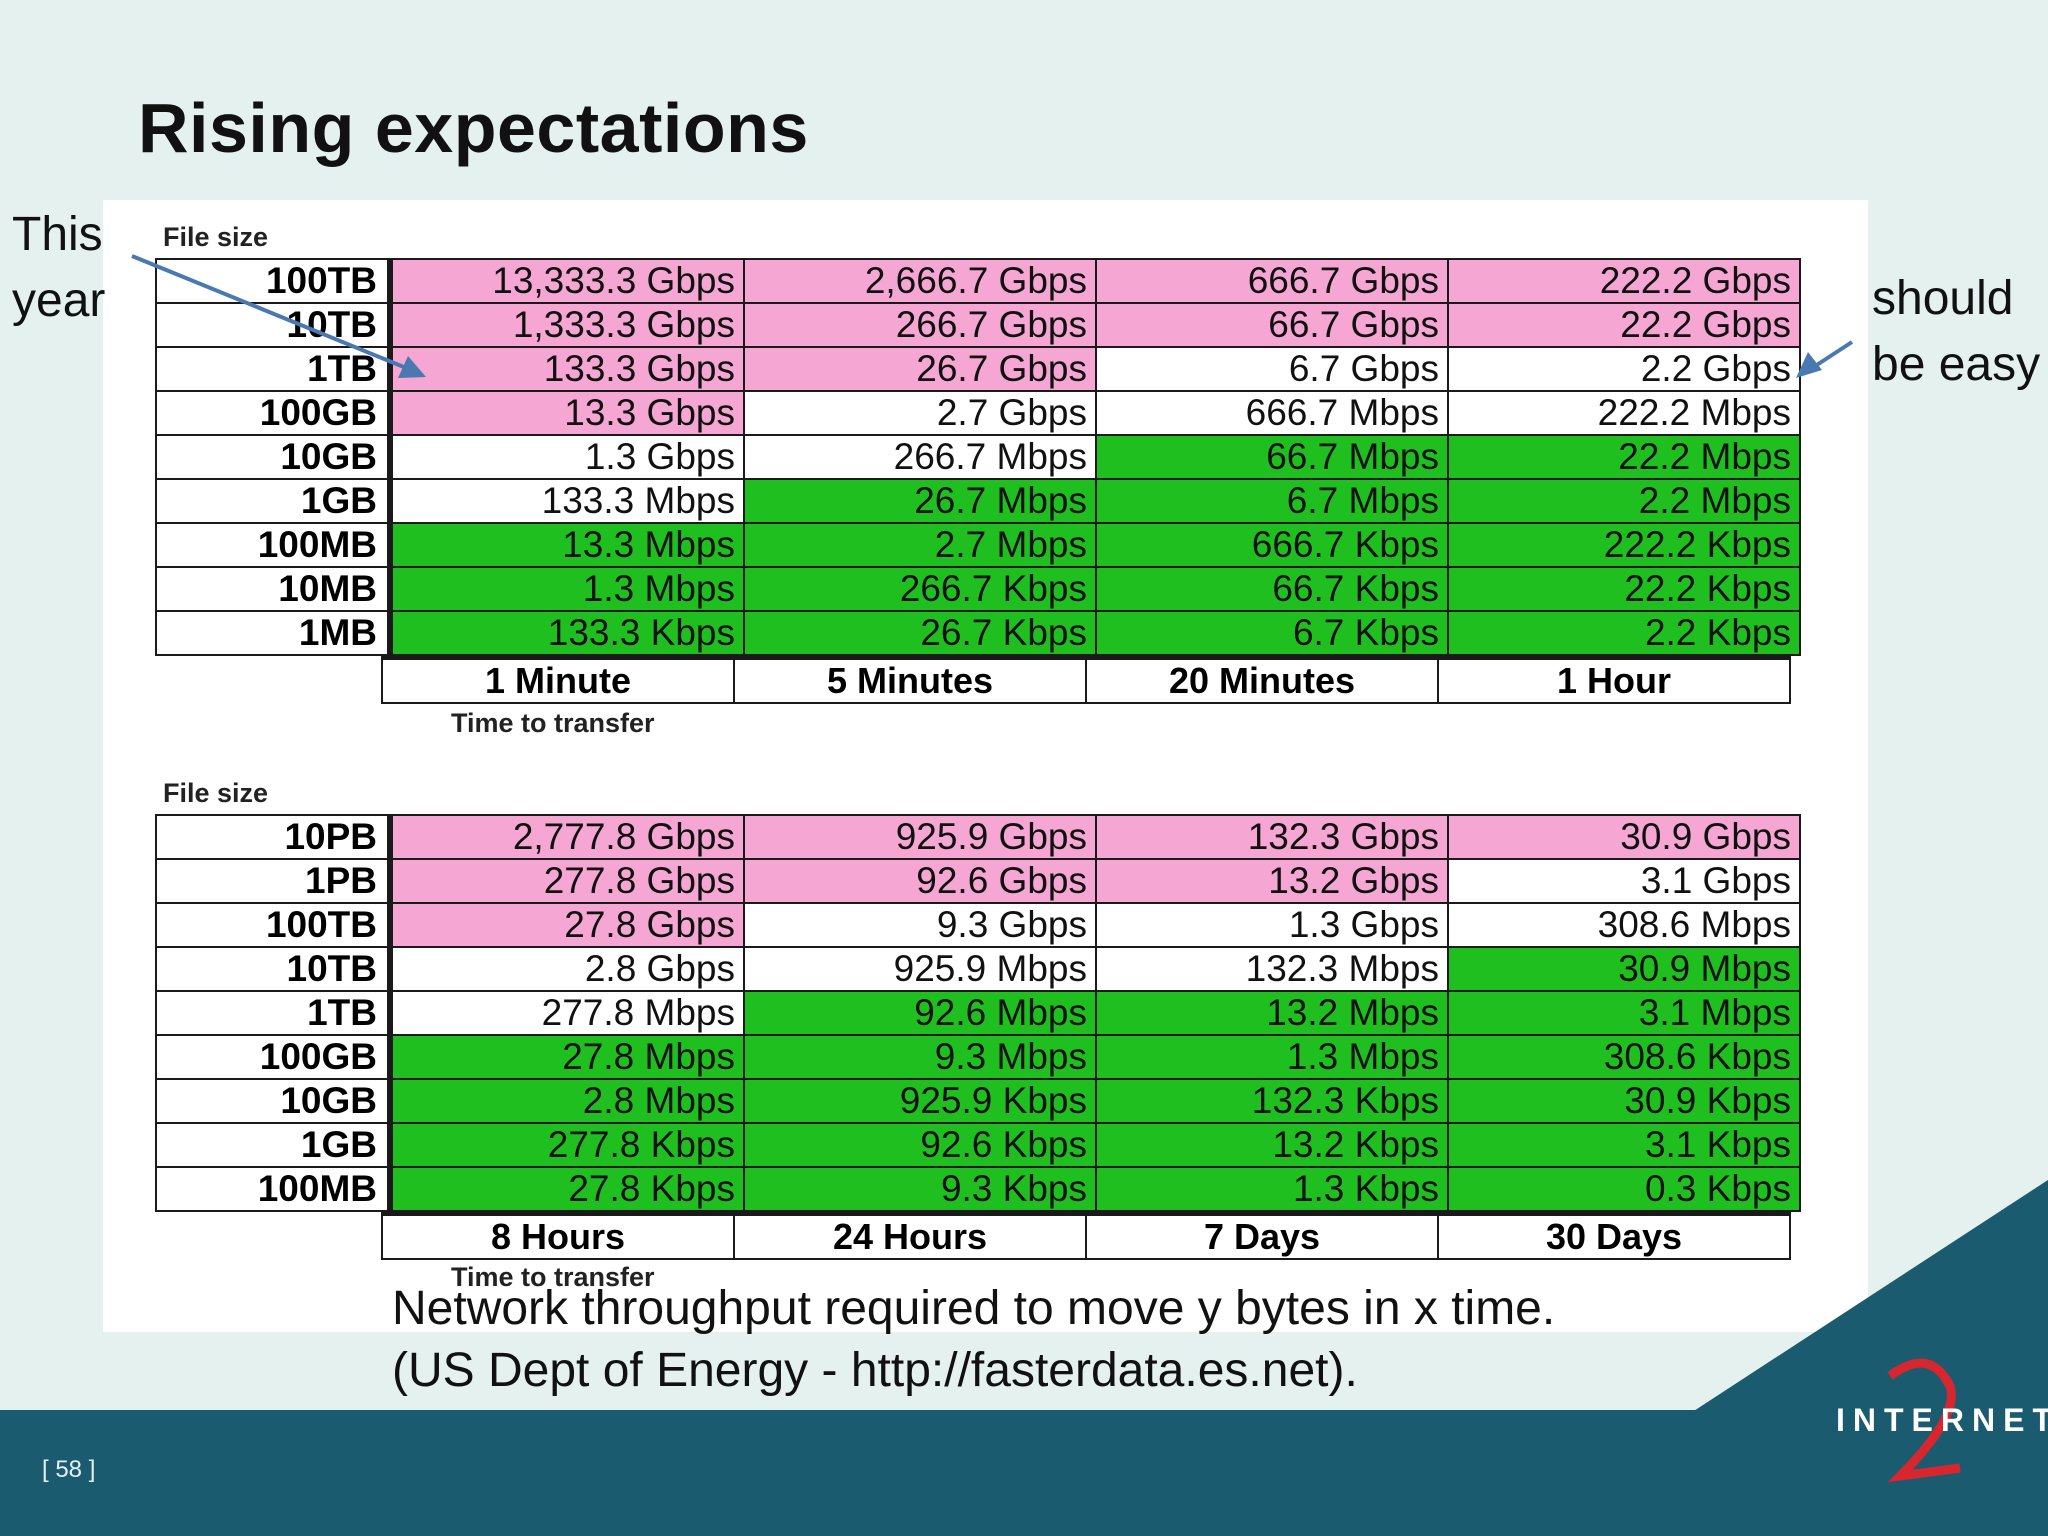  What do you see at coordinates (920, 413) in the screenshot?
I see `throughput-cell: 2.7 Gbps` at bounding box center [920, 413].